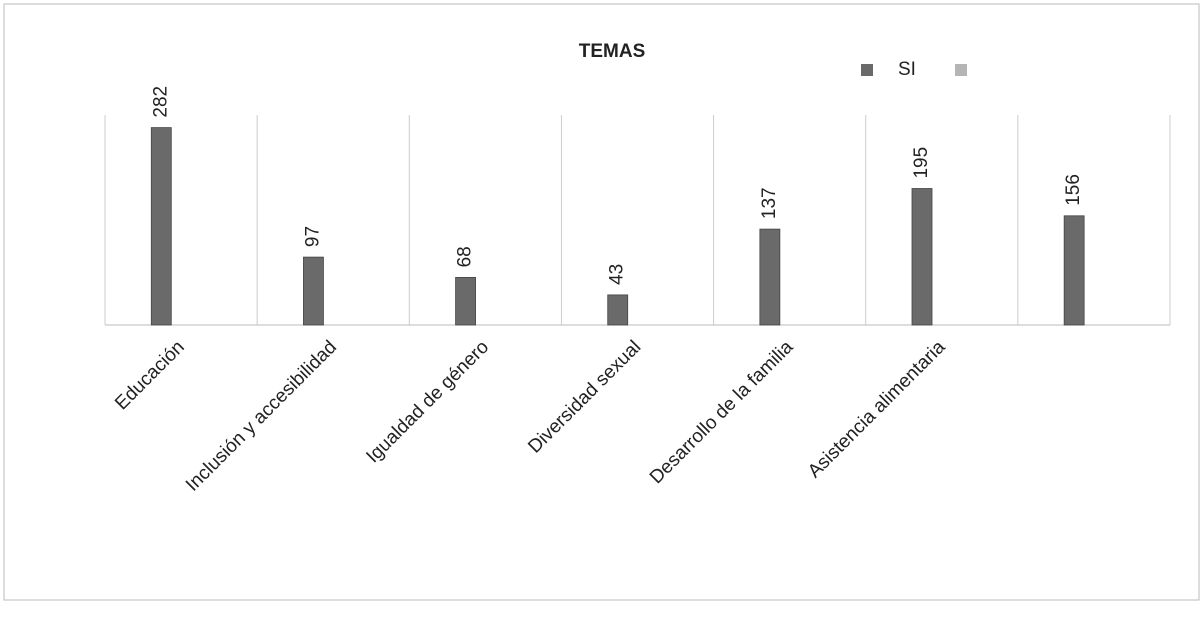 The width and height of the screenshot is (1203, 630). Describe the element at coordinates (617, 274) in the screenshot. I see `value-label: 43` at that location.